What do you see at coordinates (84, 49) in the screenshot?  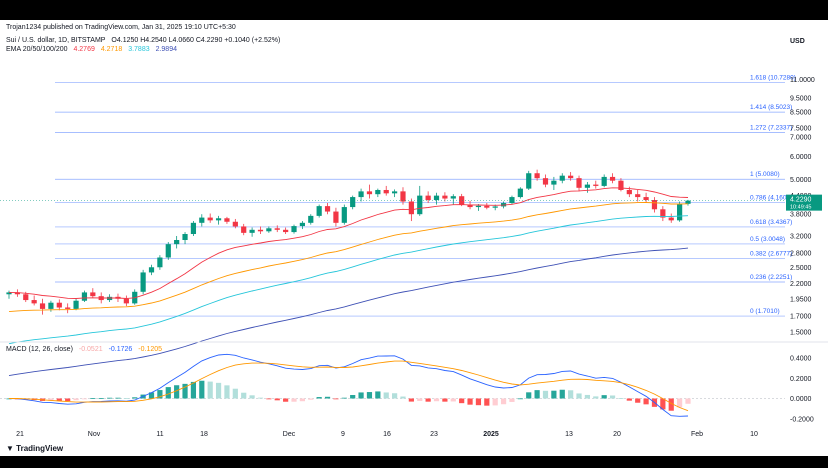 I see `ema-20-value: 4.2769` at bounding box center [84, 49].